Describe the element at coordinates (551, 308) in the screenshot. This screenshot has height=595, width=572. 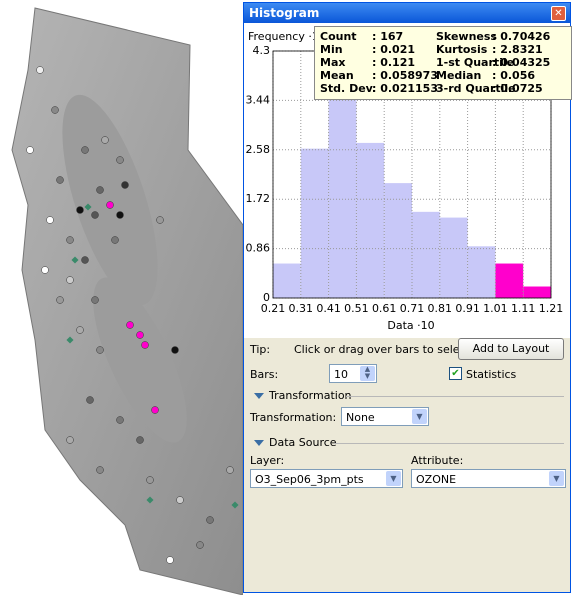
I see `x-tick-label: 1.21` at that location.